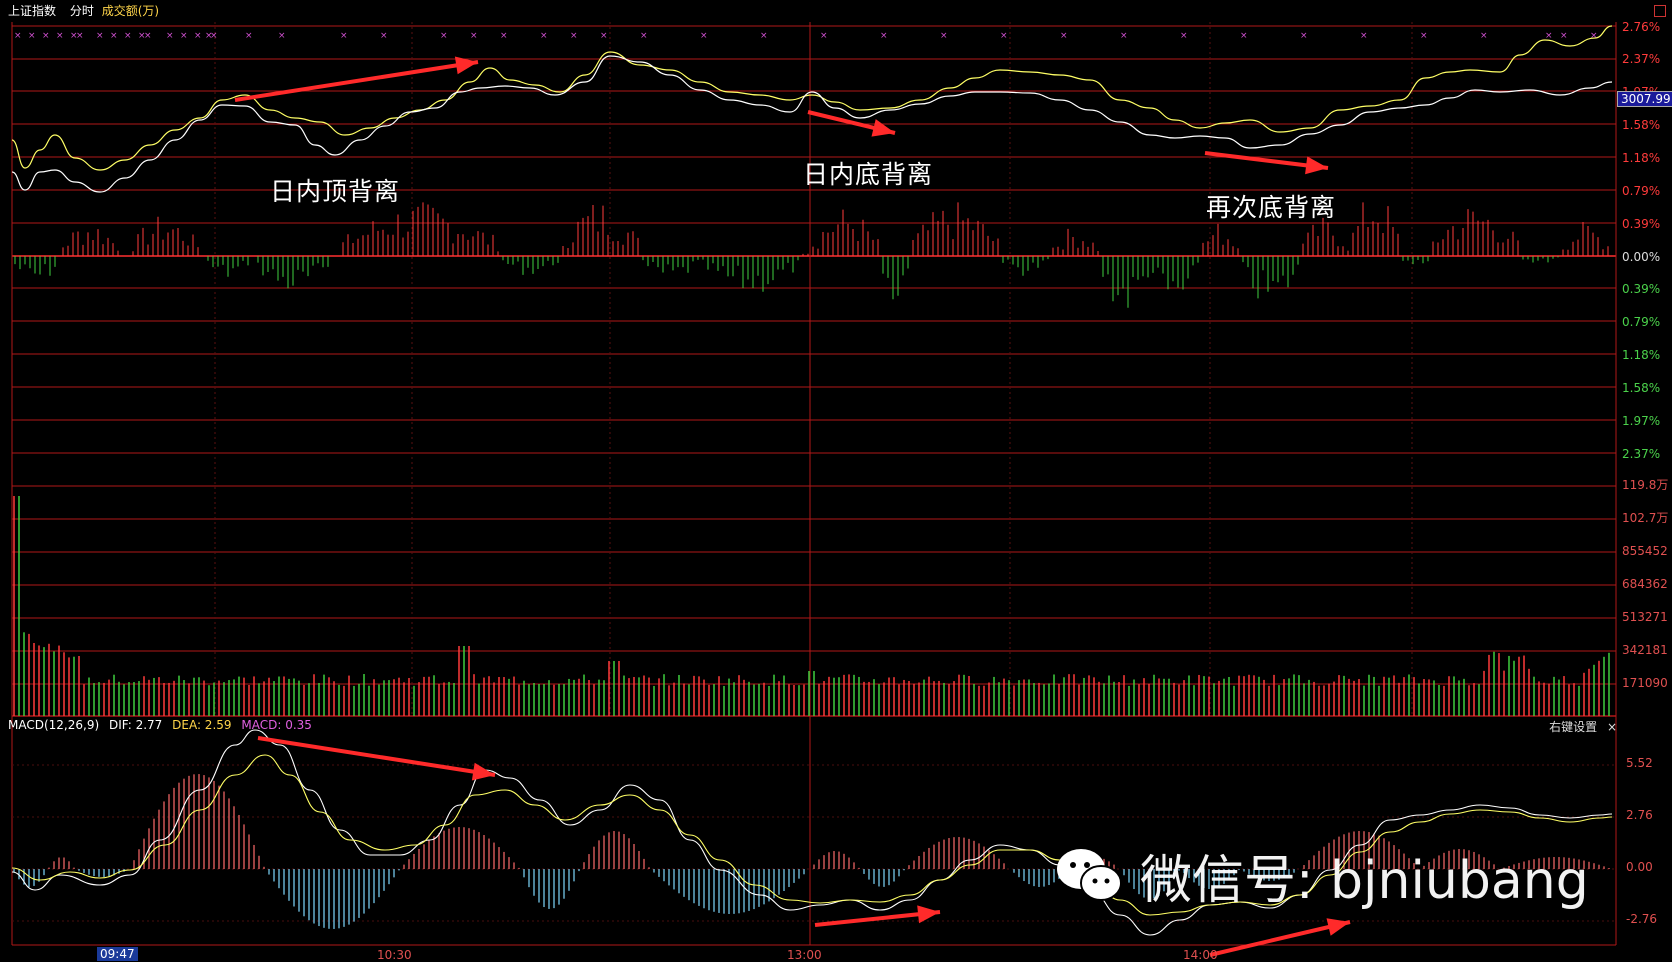  I want to click on chart-header: 上证指数 分时 成交额(万), so click(79, 11).